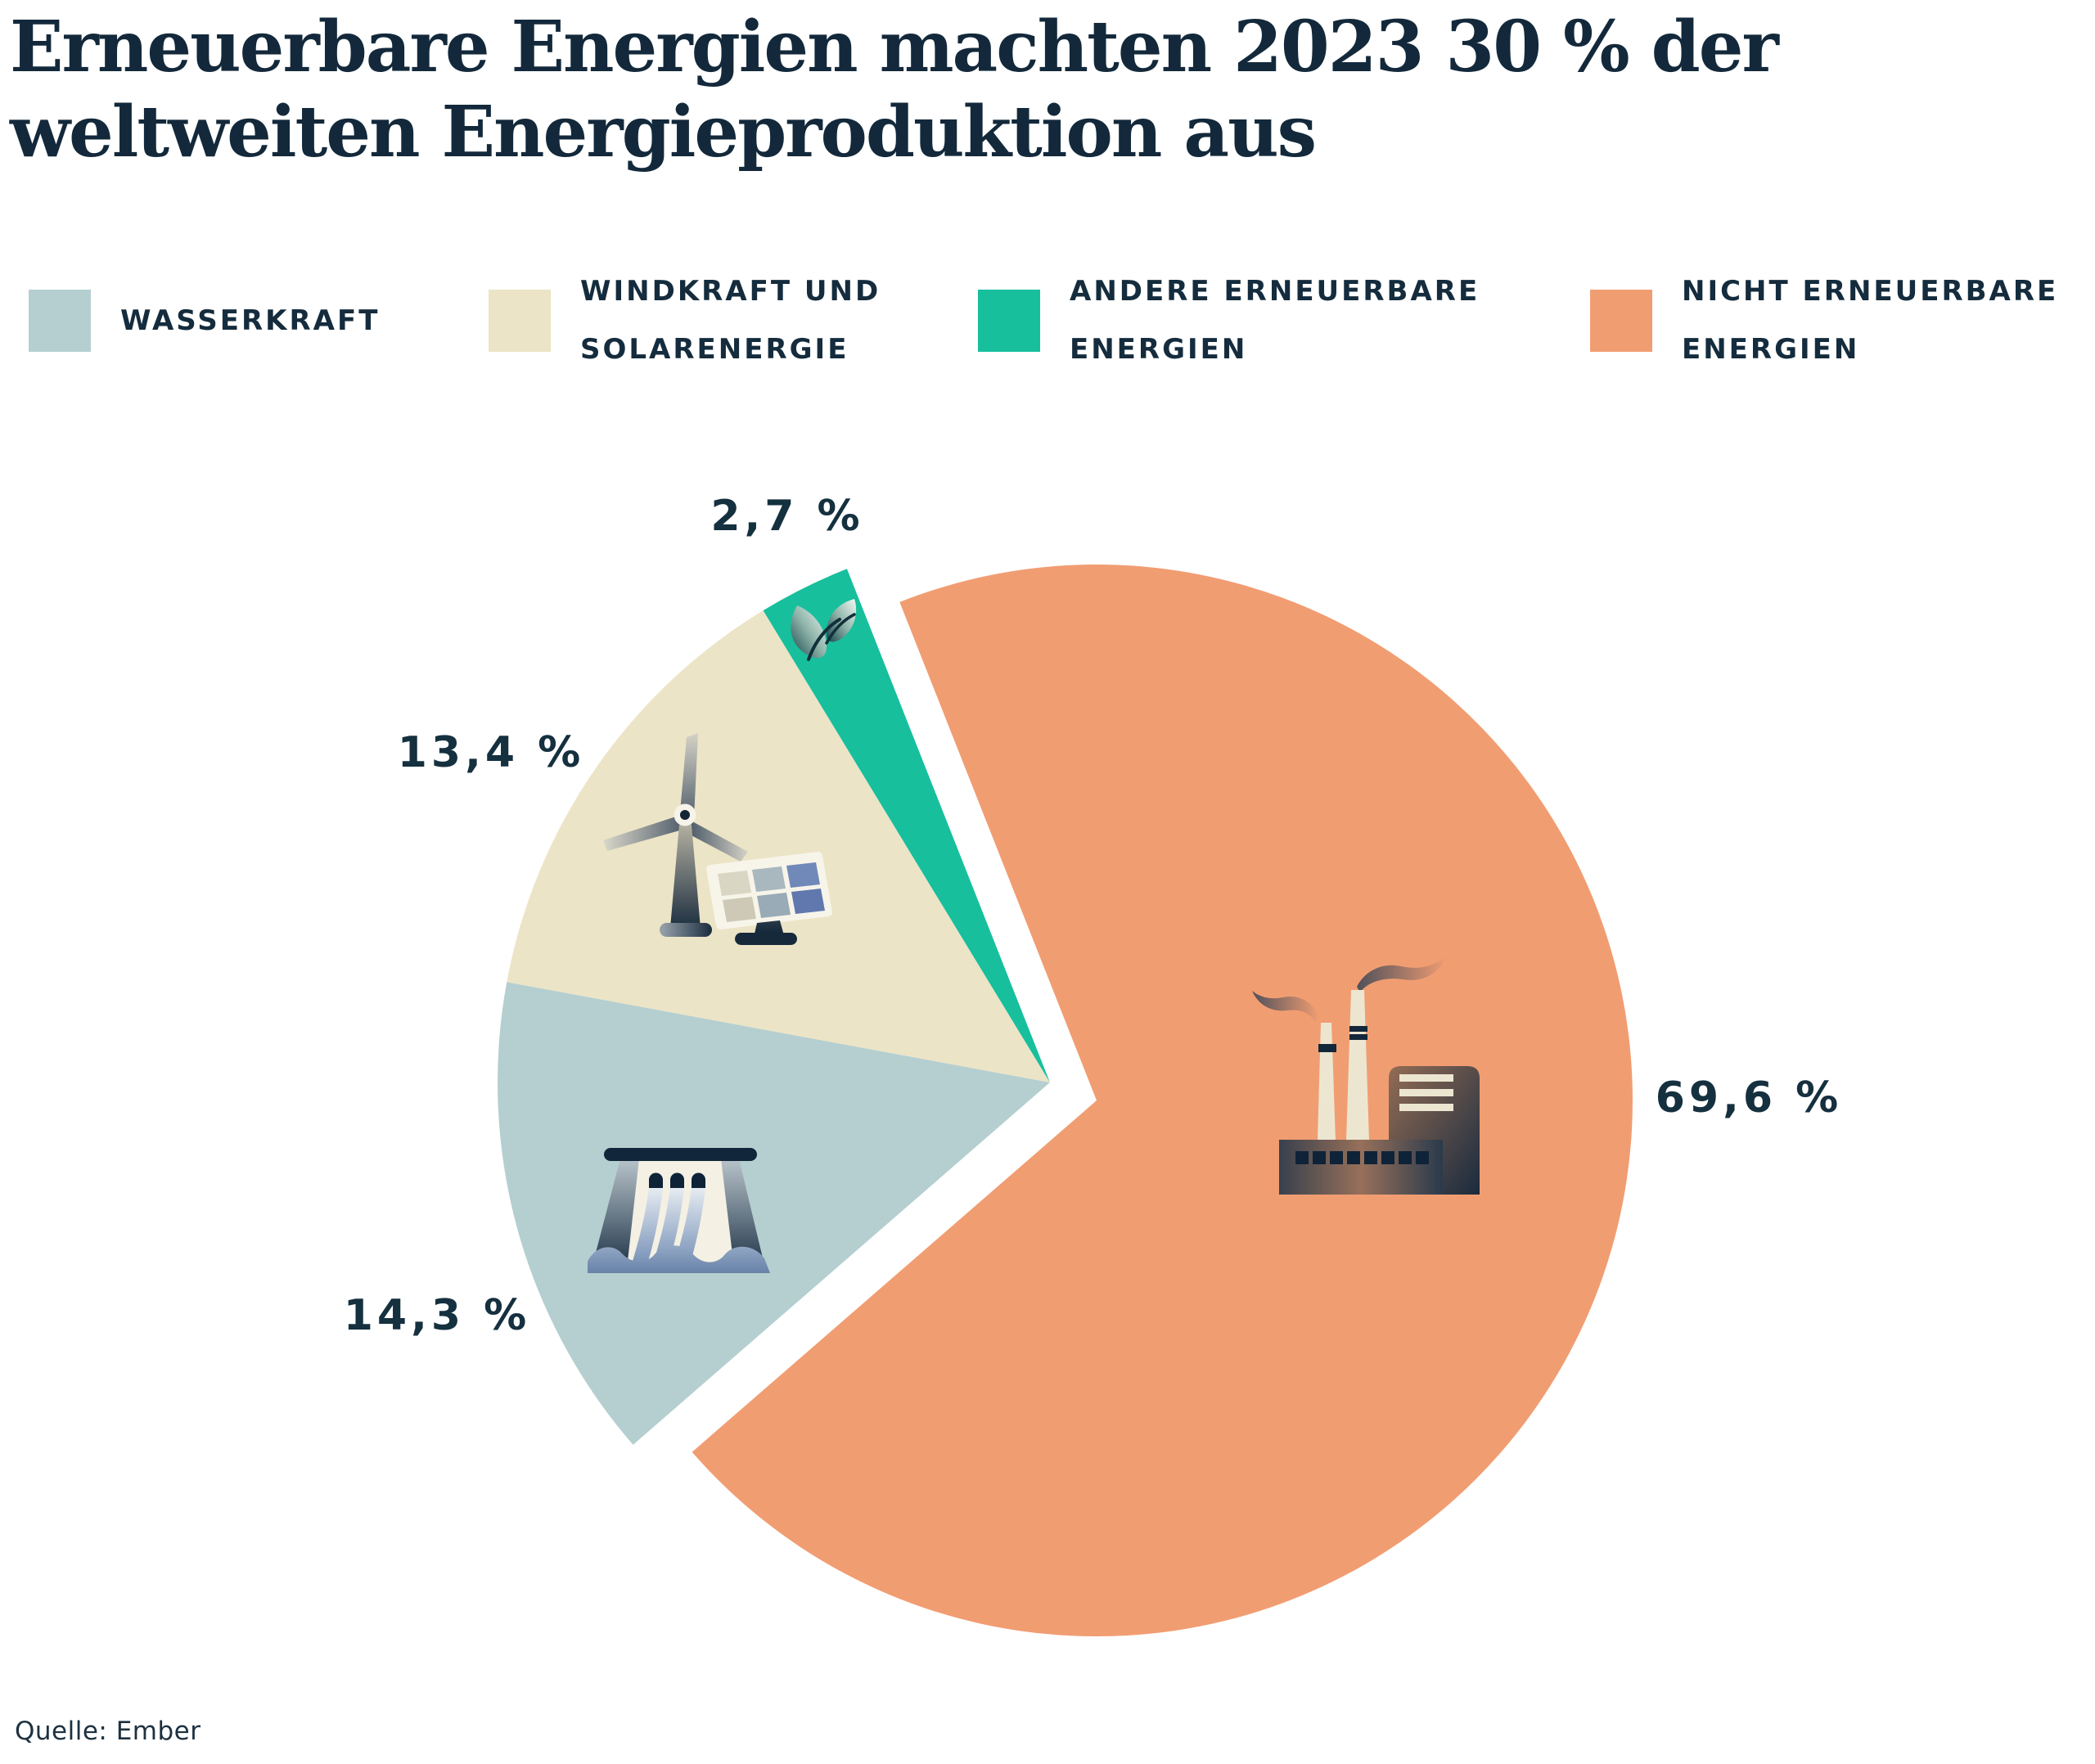  I want to click on pct-label-nicht-erneuerbare: 69,6 %, so click(1749, 1098).